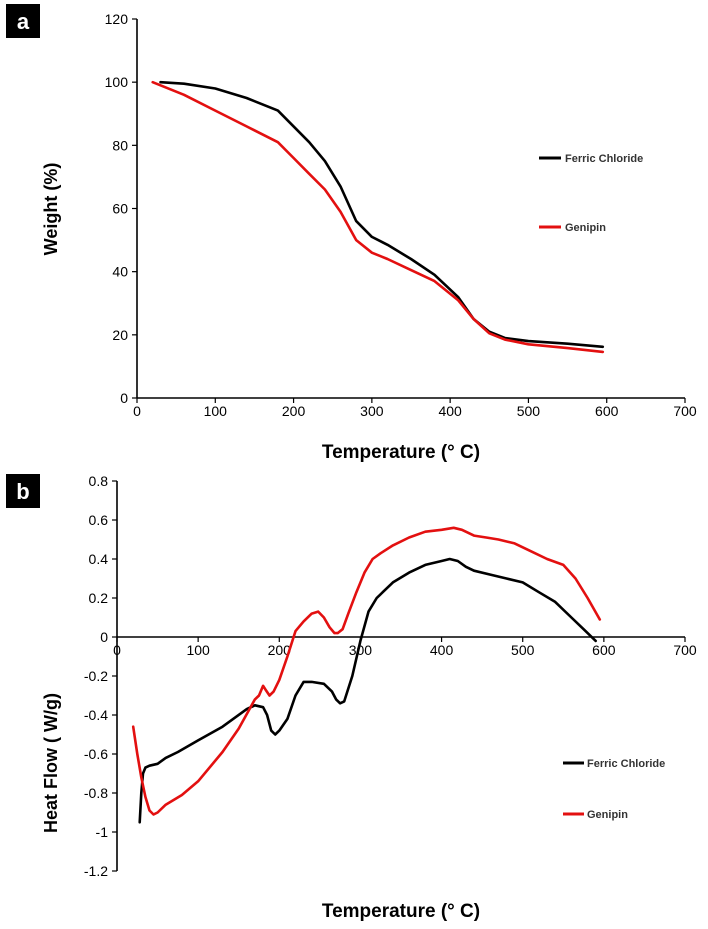 This screenshot has height=929, width=708. Describe the element at coordinates (450, 411) in the screenshot. I see `panel-a-x-tick-label: 400` at that location.